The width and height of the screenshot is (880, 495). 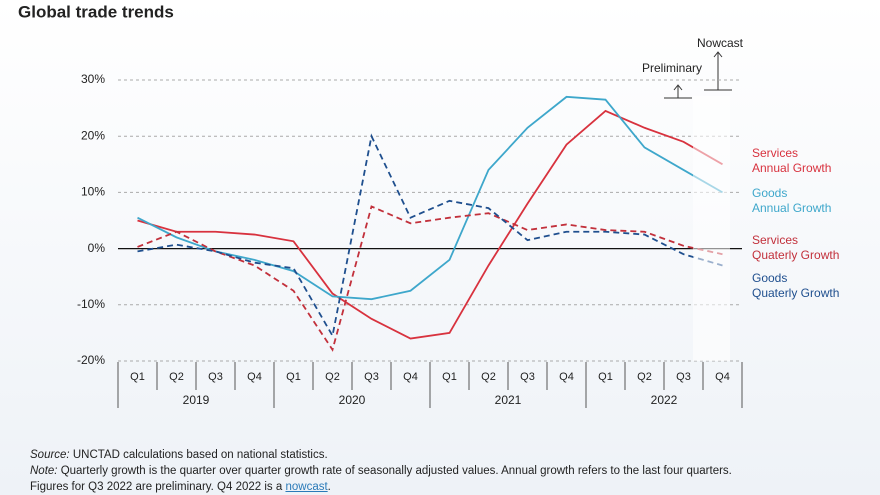 What do you see at coordinates (792, 200) in the screenshot?
I see `legend-entry: Goods Annual Growth` at bounding box center [792, 200].